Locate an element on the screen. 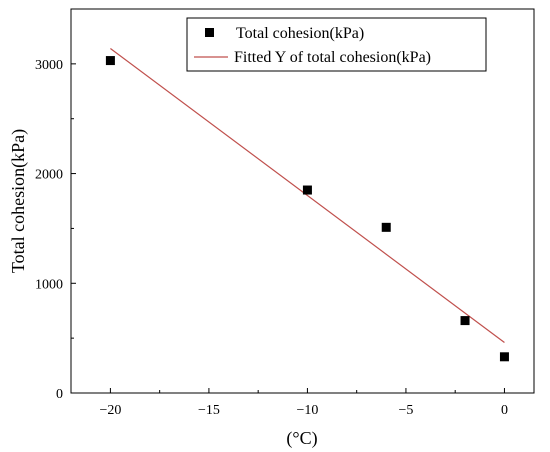 The width and height of the screenshot is (550, 452). x-tick-label: 0 is located at coordinates (504, 410).